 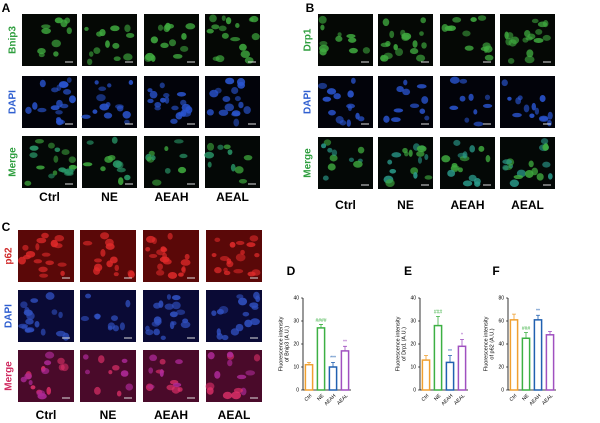 What do you see at coordinates (333, 359) in the screenshot?
I see `significance-label: ***` at bounding box center [333, 359].